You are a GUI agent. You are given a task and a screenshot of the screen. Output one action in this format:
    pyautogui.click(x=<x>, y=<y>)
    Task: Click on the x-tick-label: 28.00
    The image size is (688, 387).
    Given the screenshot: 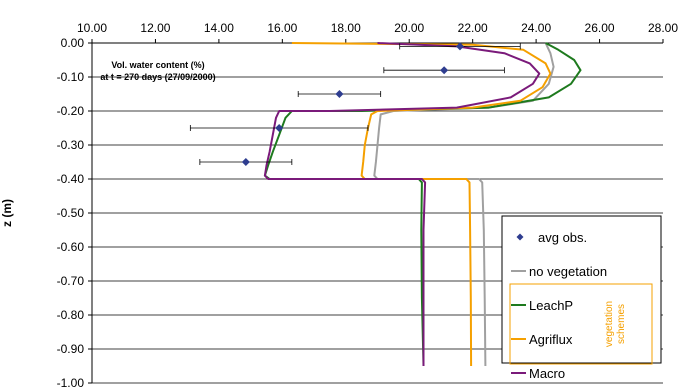 What is the action you would take?
    pyautogui.click(x=663, y=28)
    